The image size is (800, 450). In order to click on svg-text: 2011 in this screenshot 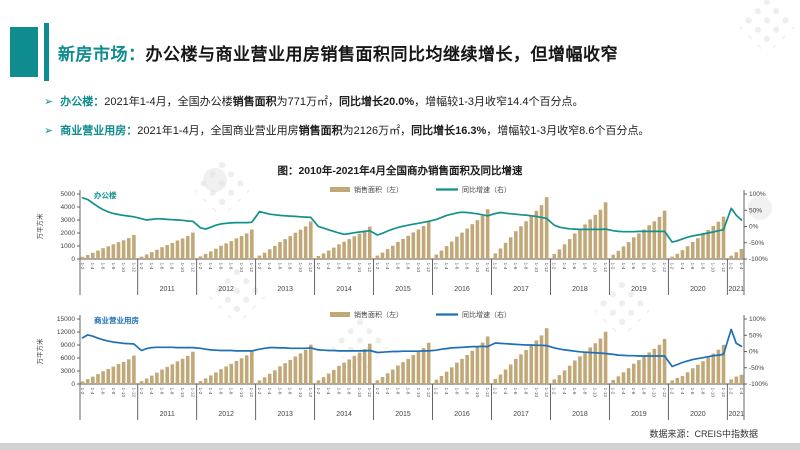, I will do `click(167, 289)`.